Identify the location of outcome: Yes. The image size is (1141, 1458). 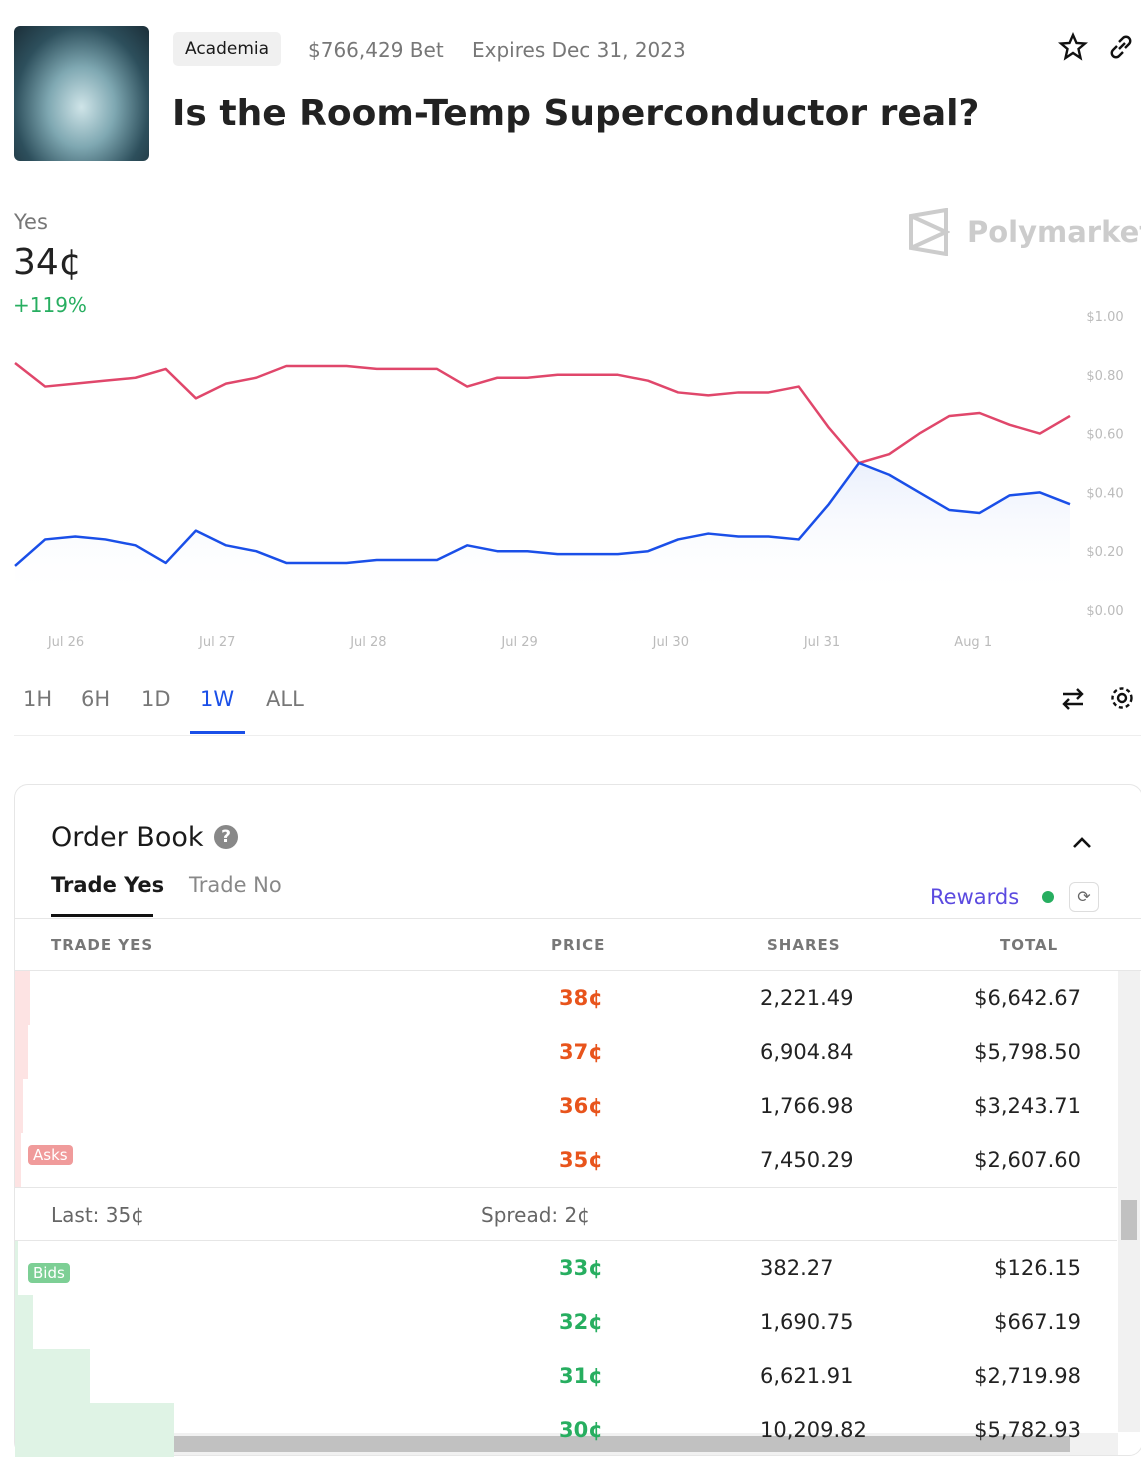
(31, 222).